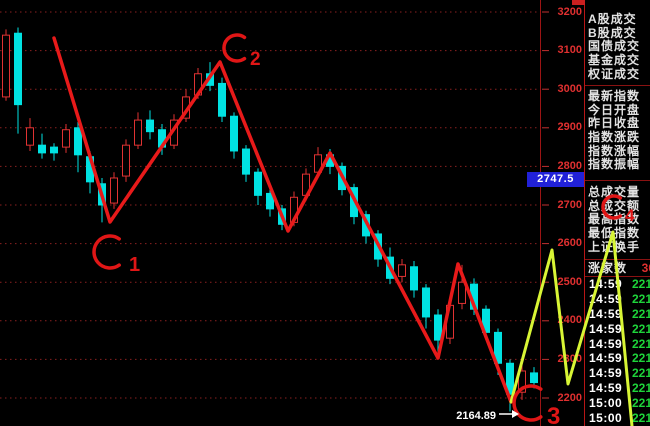 Image resolution: width=650 pixels, height=426 pixels. What do you see at coordinates (612, 32) in the screenshot?
I see `sidebar-item: B股成交` at bounding box center [612, 32].